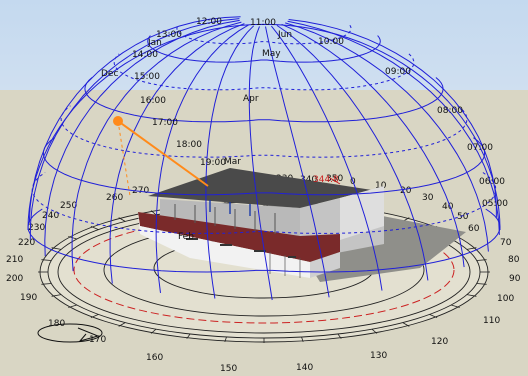 The height and width of the screenshot is (376, 528). Describe the element at coordinates (271, 54) in the screenshot. I see `month-label: May` at that location.